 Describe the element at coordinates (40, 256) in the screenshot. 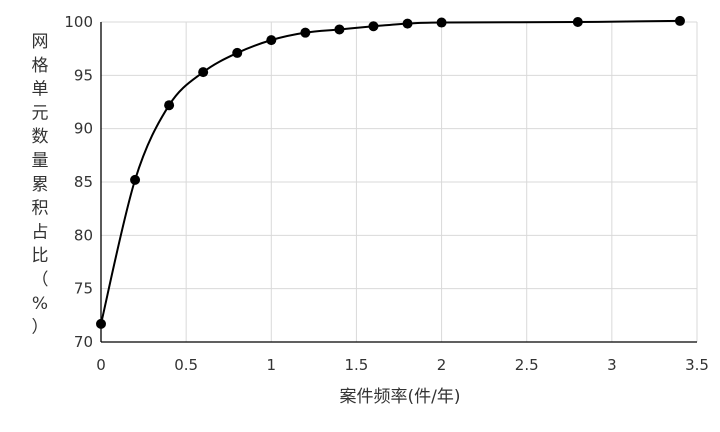

I see `y-axis-label-char: 比` at that location.